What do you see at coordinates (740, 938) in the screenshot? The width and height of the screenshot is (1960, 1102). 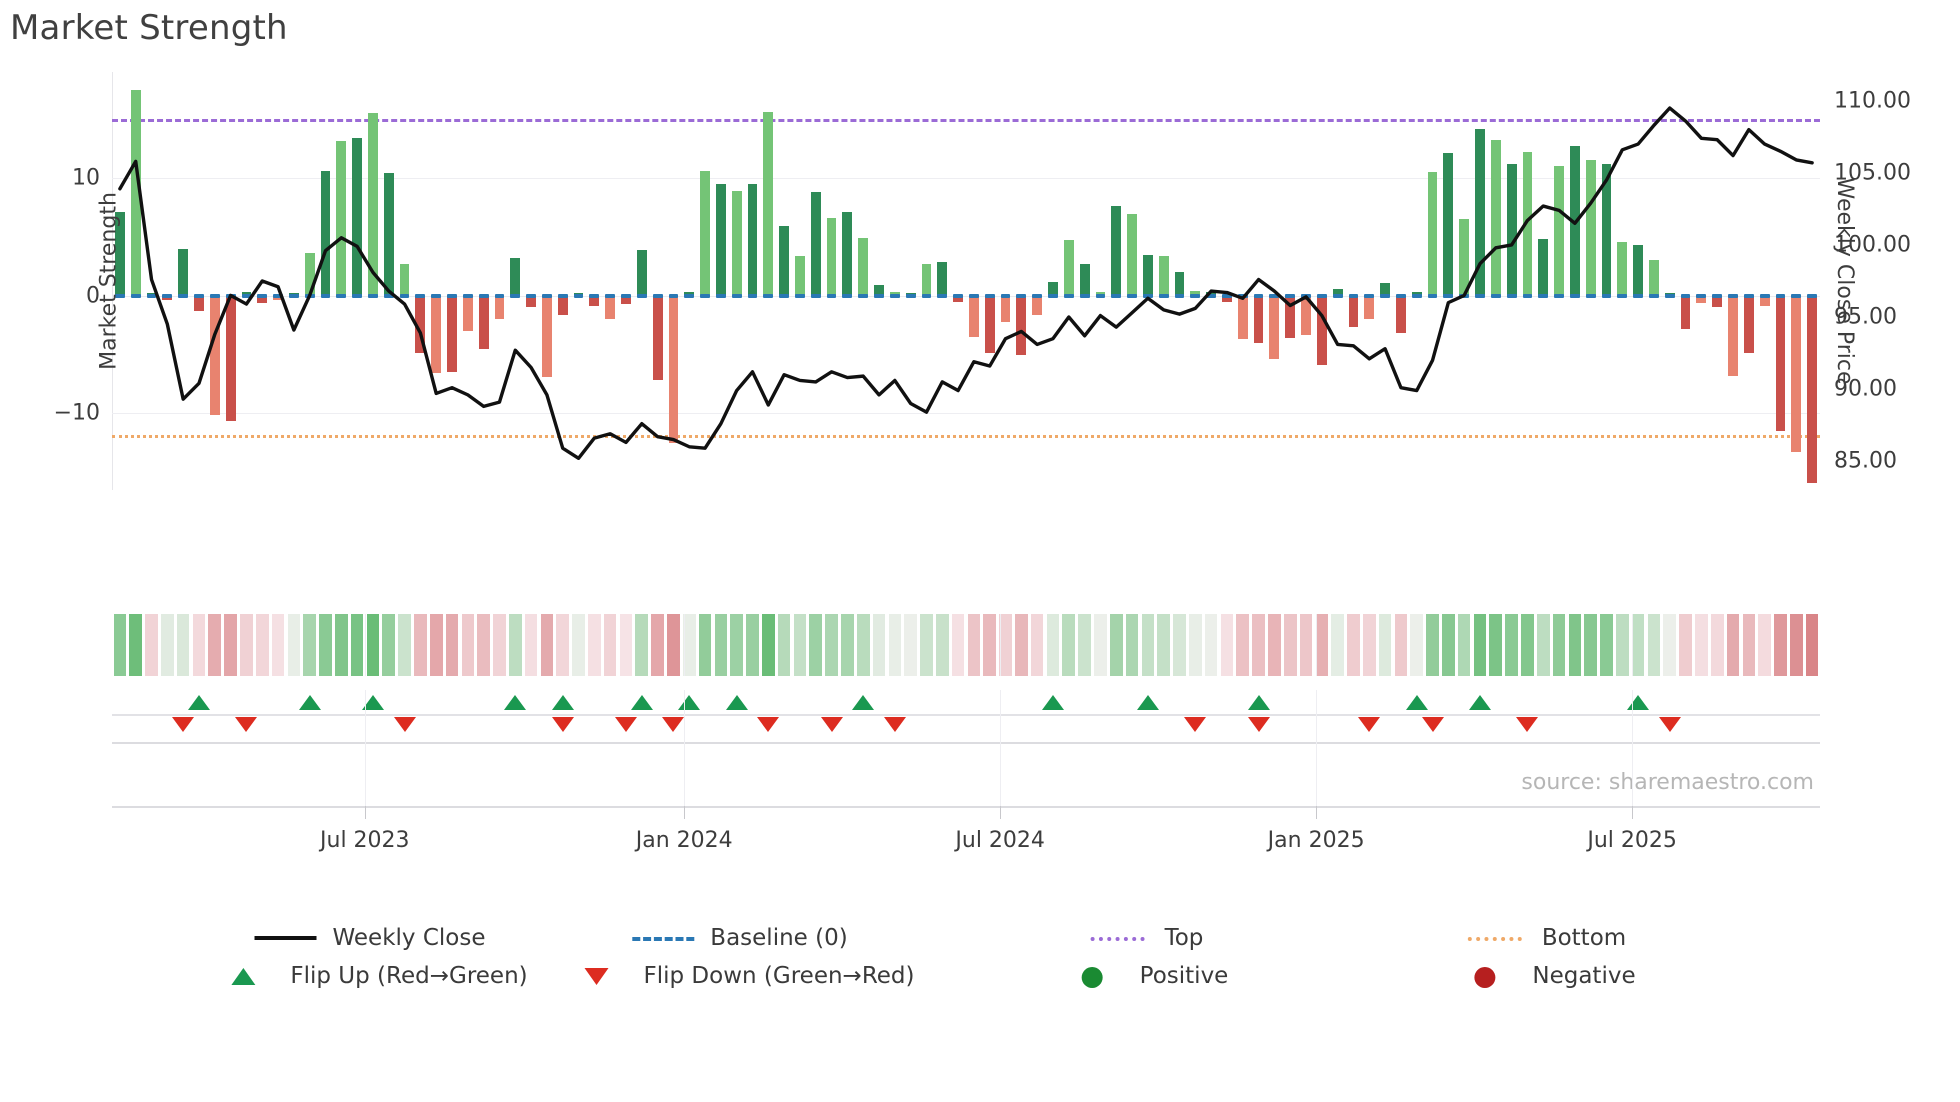 I see `legend-item: Baseline (0)` at bounding box center [740, 938].